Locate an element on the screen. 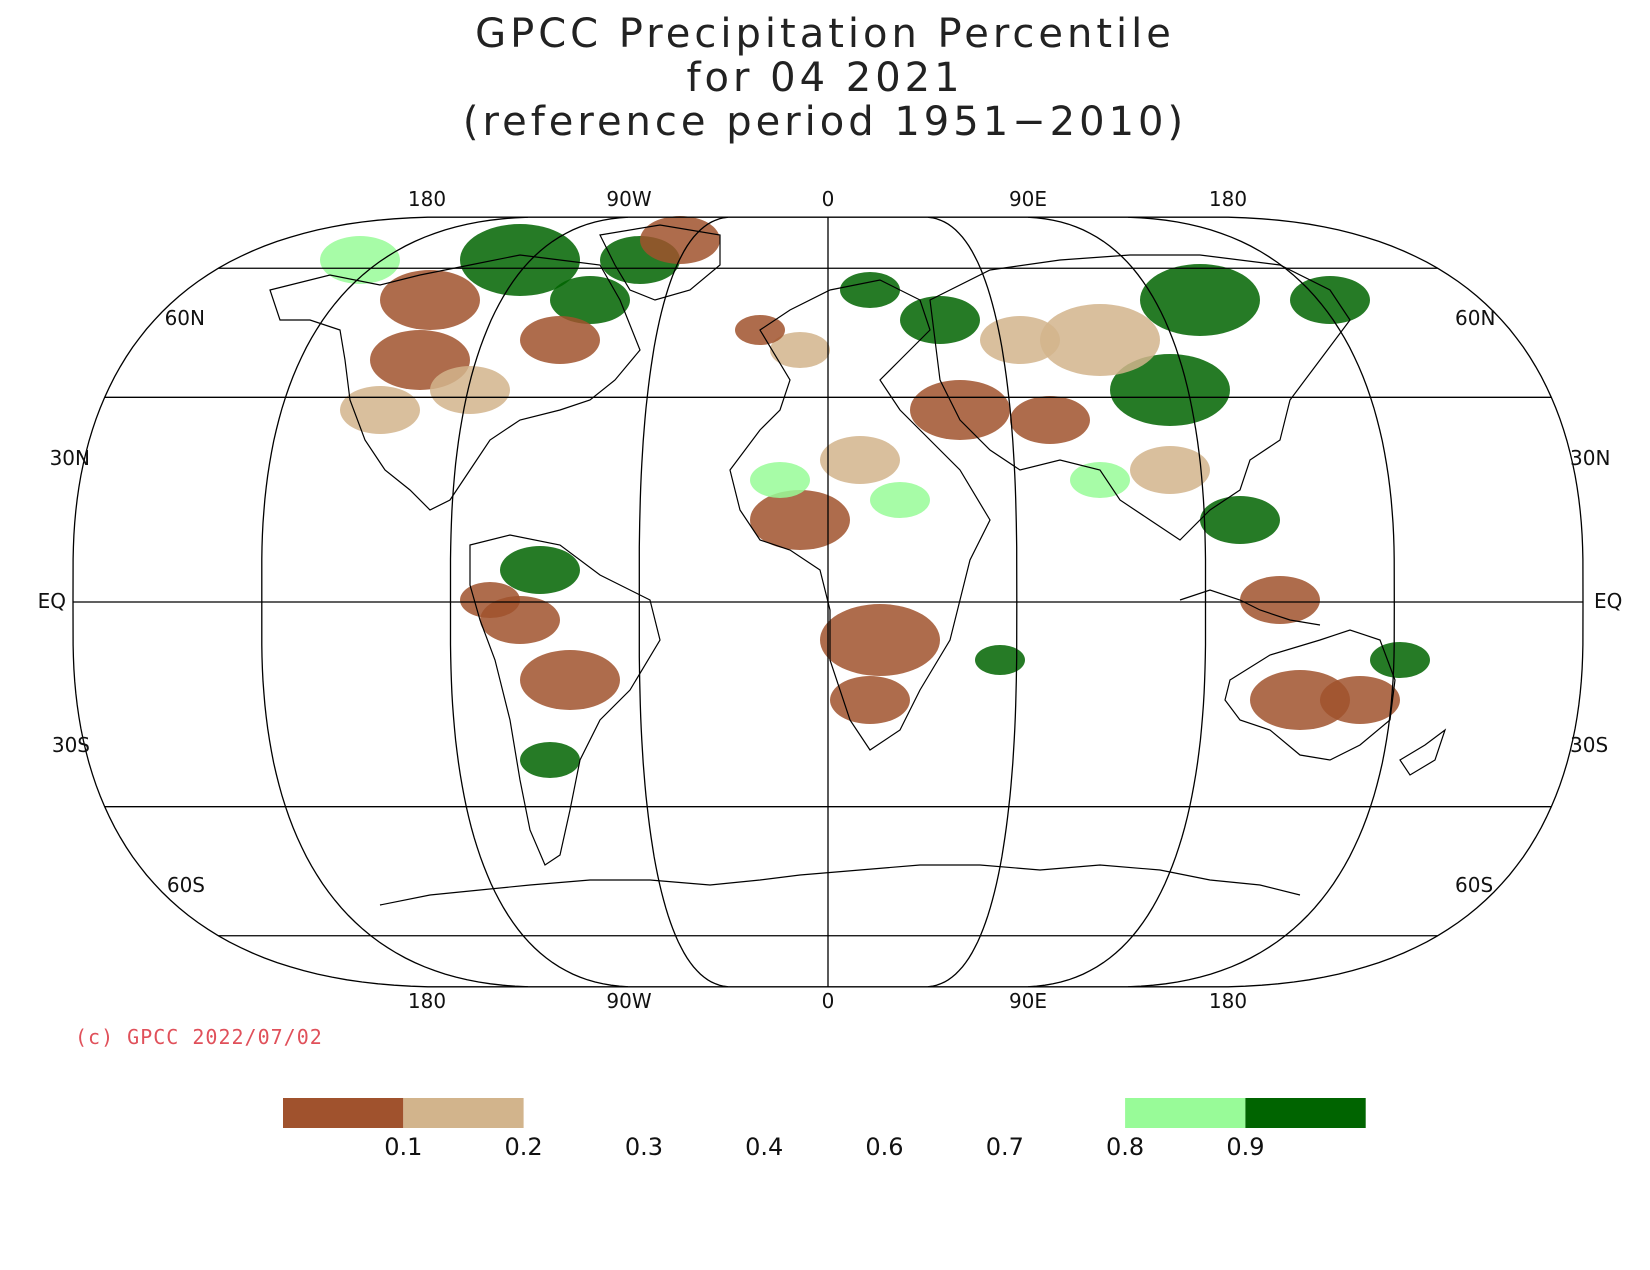 The width and height of the screenshot is (1650, 1270). legend-tick-label: 0.3 is located at coordinates (644, 1147).